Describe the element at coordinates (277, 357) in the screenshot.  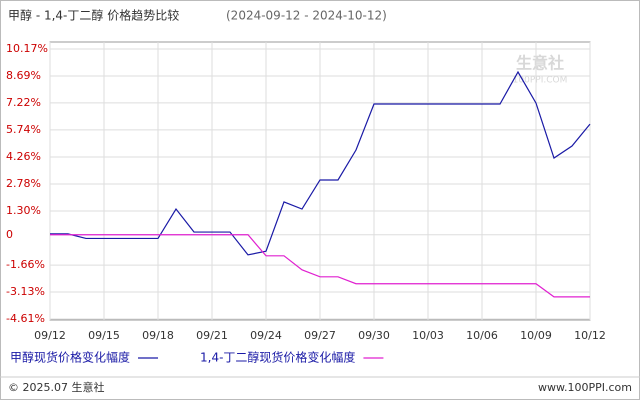
I see `legend-label: 1,4-丁二醇现货价格变化幅度` at that location.